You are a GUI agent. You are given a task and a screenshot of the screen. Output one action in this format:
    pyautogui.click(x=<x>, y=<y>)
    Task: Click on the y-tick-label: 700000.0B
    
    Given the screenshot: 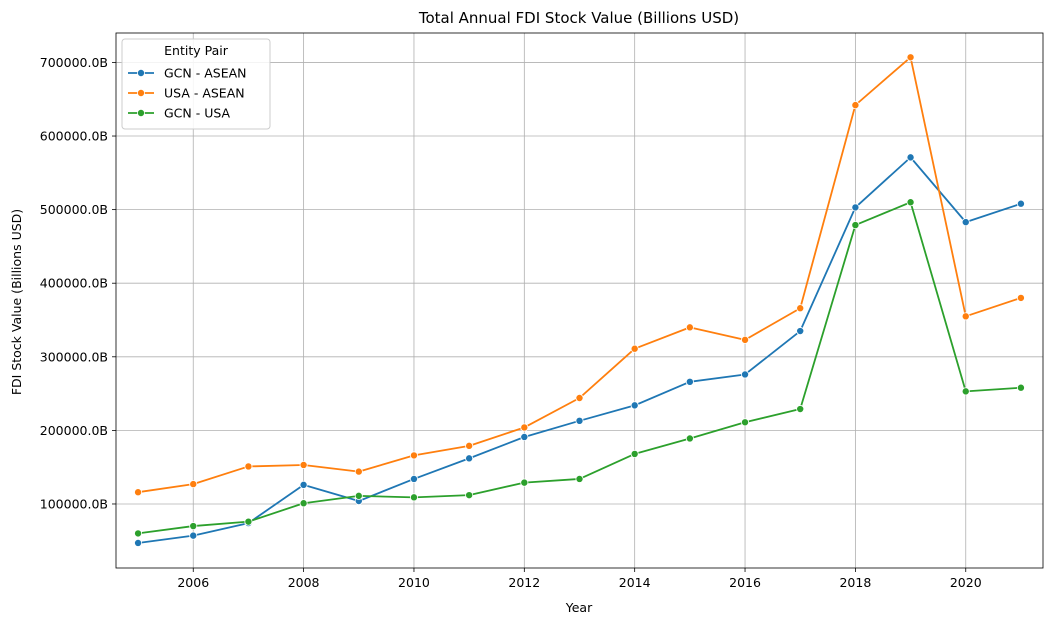 What is the action you would take?
    pyautogui.click(x=74, y=62)
    